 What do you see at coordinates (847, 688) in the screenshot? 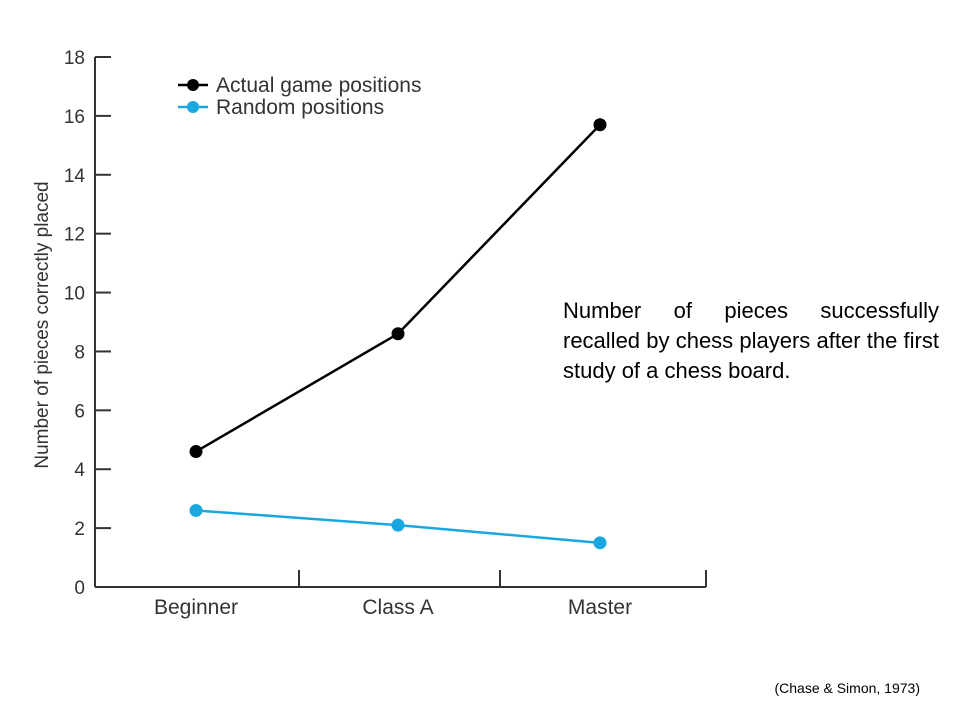
I see `citation: (Chase & Simon, 1973)` at bounding box center [847, 688].